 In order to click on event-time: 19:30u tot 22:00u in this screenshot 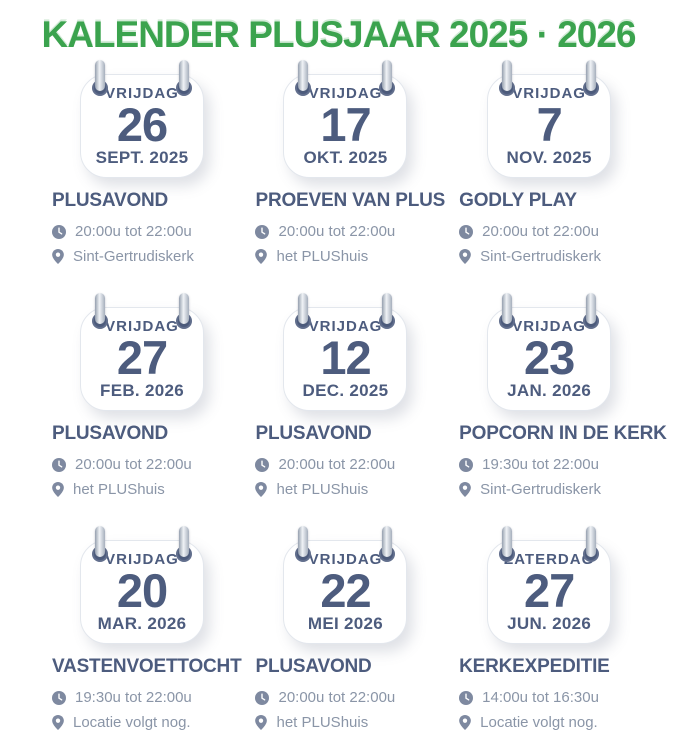, I will do `click(133, 697)`.